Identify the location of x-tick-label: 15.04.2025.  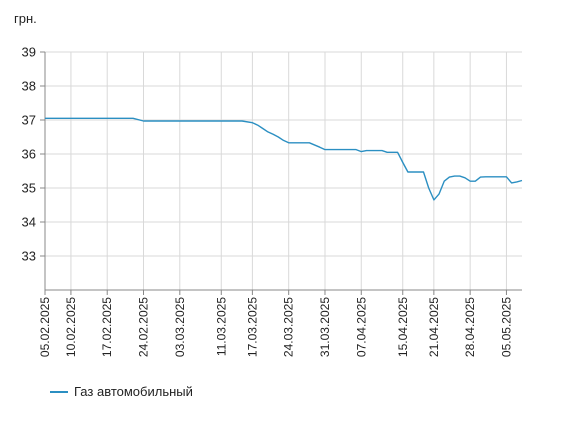
(403, 327).